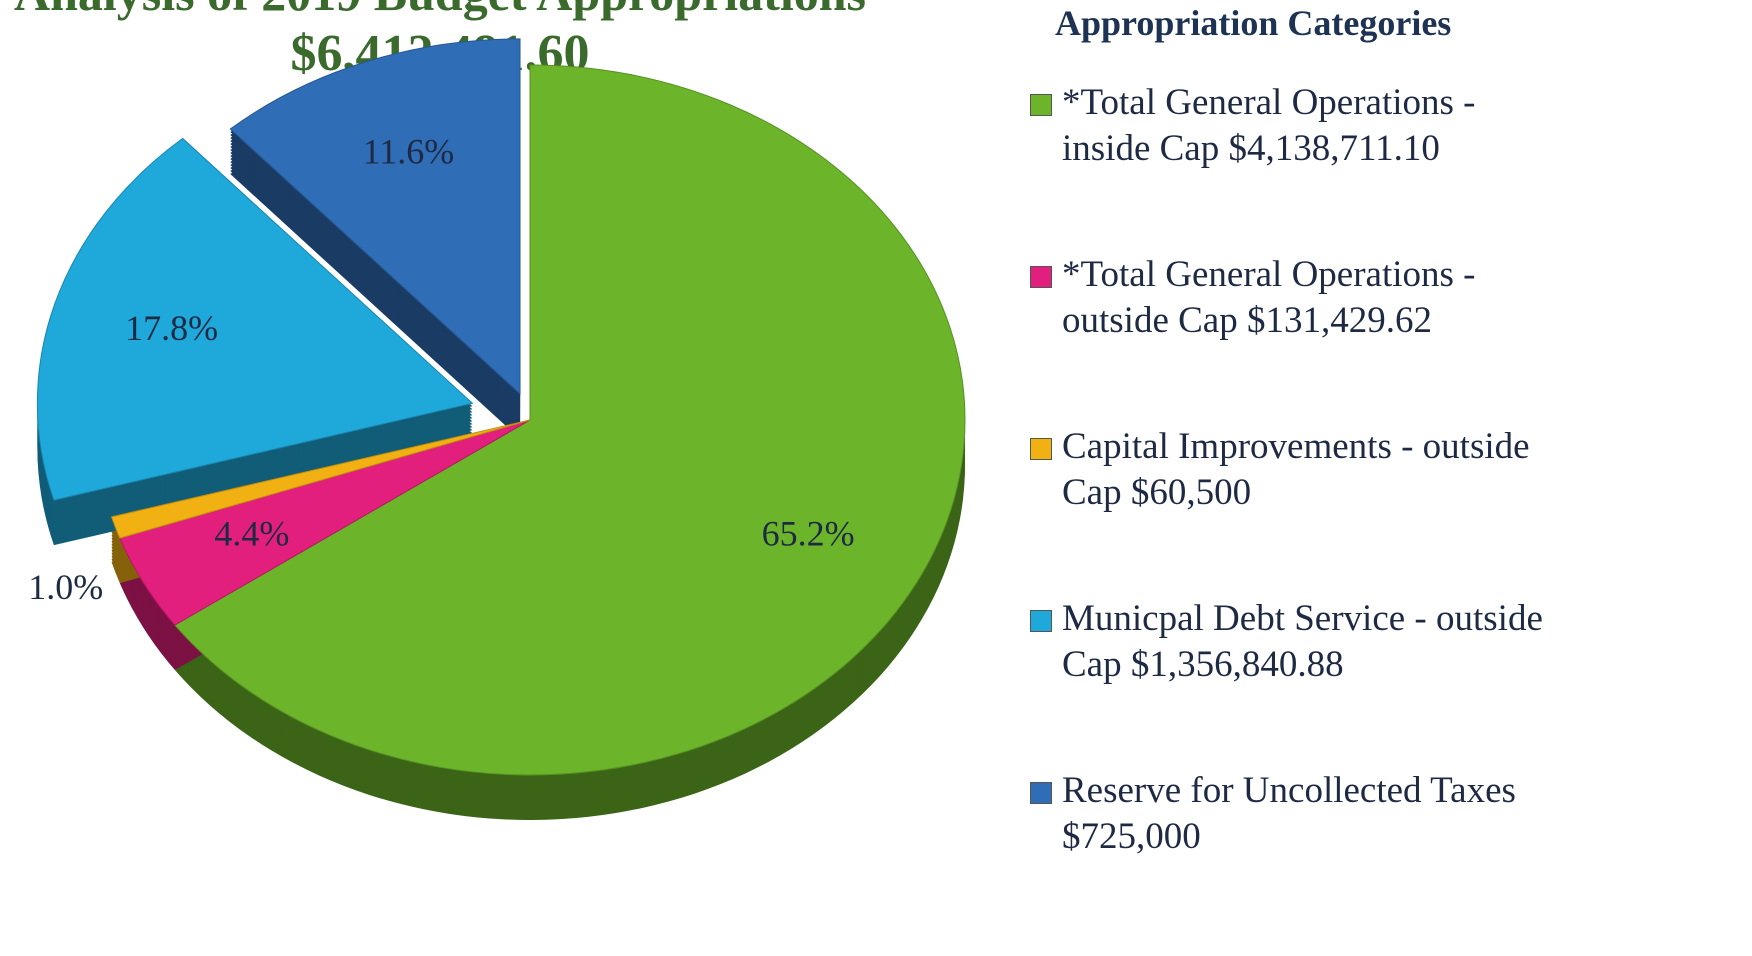 Image resolution: width=1752 pixels, height=956 pixels. Describe the element at coordinates (251, 534) in the screenshot. I see `data-label: 4.4%` at that location.